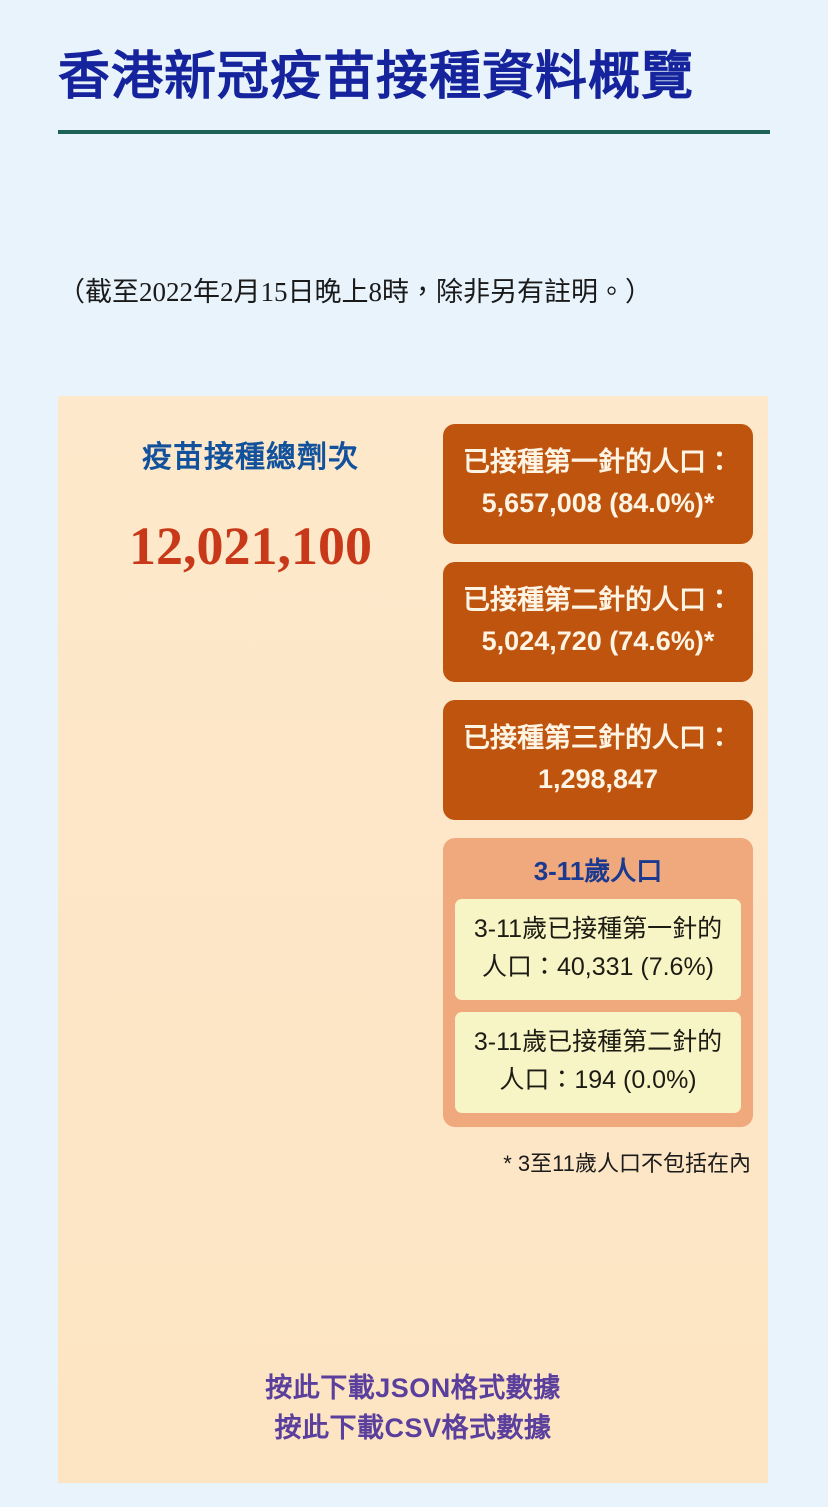 This screenshot has height=1507, width=828. What do you see at coordinates (250, 507) in the screenshot?
I see `total-doses-block: 疫苗接種總劑次 12,021,100` at bounding box center [250, 507].